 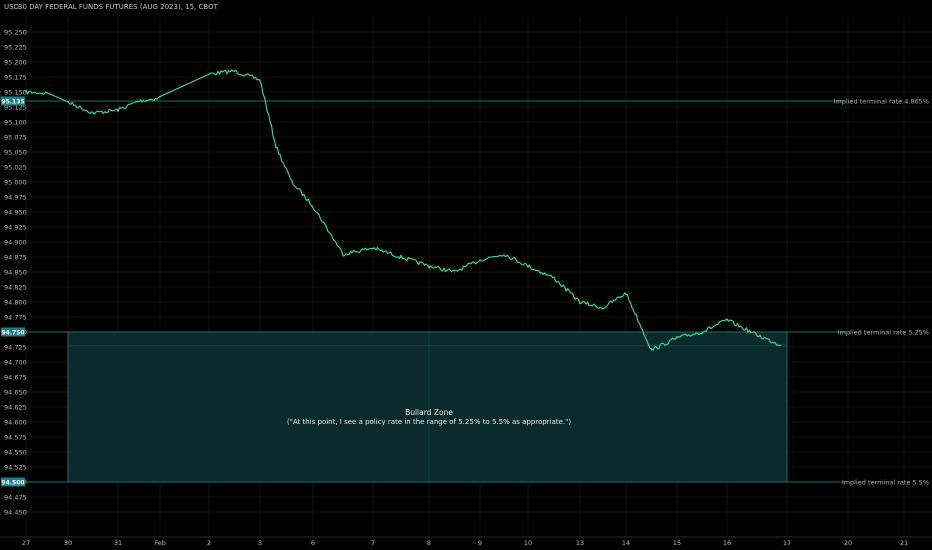 What do you see at coordinates (15, 258) in the screenshot?
I see `y-tick-label: 94.875` at bounding box center [15, 258].